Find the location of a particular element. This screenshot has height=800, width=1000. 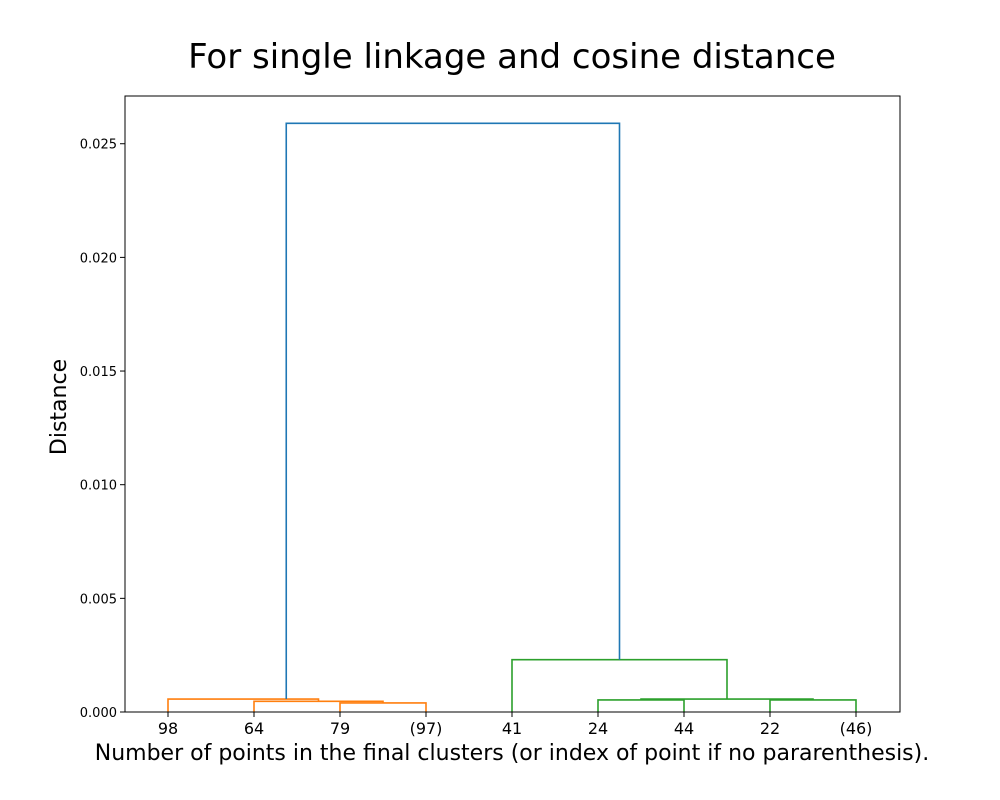

x-tick-label-2: 79 is located at coordinates (340, 728).